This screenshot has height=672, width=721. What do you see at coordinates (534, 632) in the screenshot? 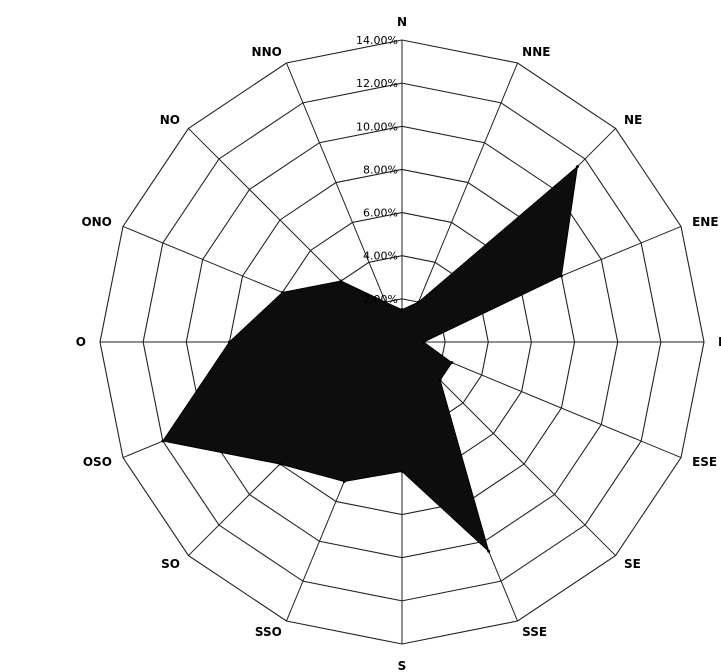
I see `direction-label-sse: SSE` at bounding box center [534, 632].